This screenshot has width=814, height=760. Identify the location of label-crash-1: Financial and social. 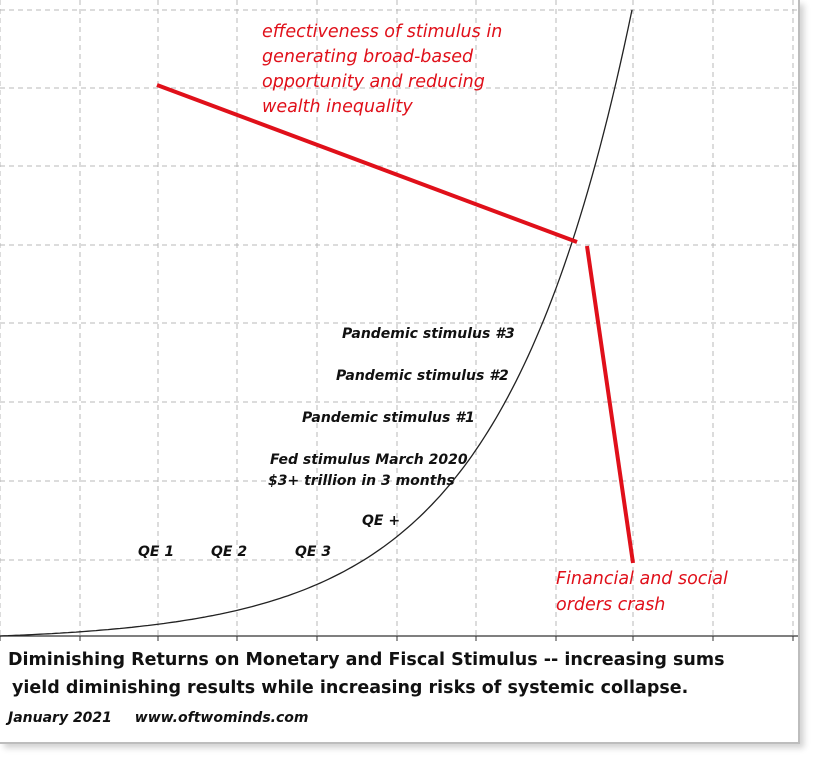
(642, 579).